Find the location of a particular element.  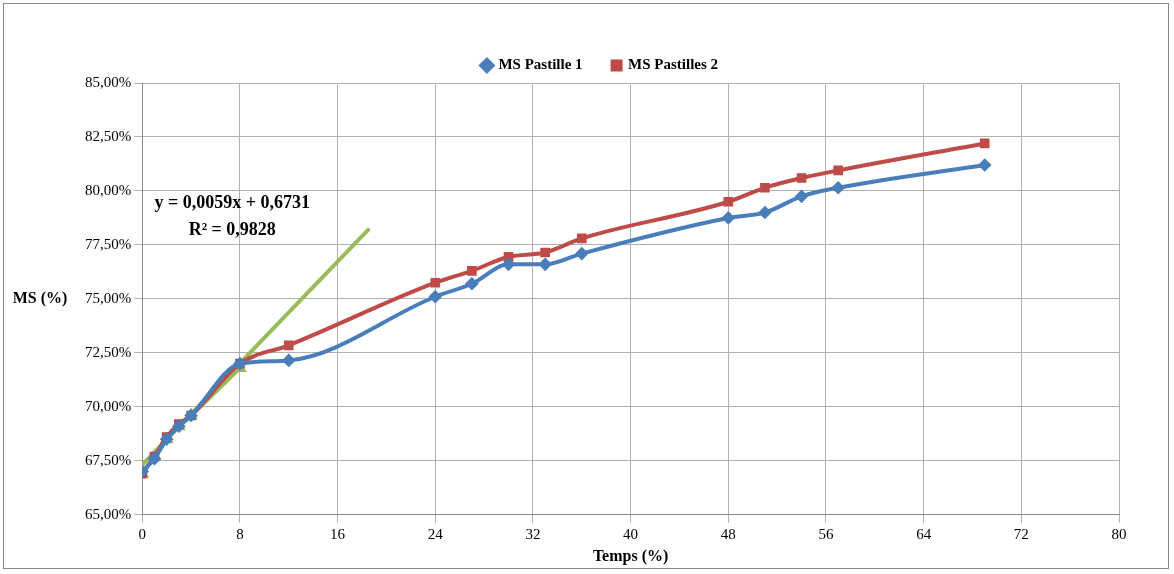

y-tick-label: 65,00% is located at coordinates (108, 513).